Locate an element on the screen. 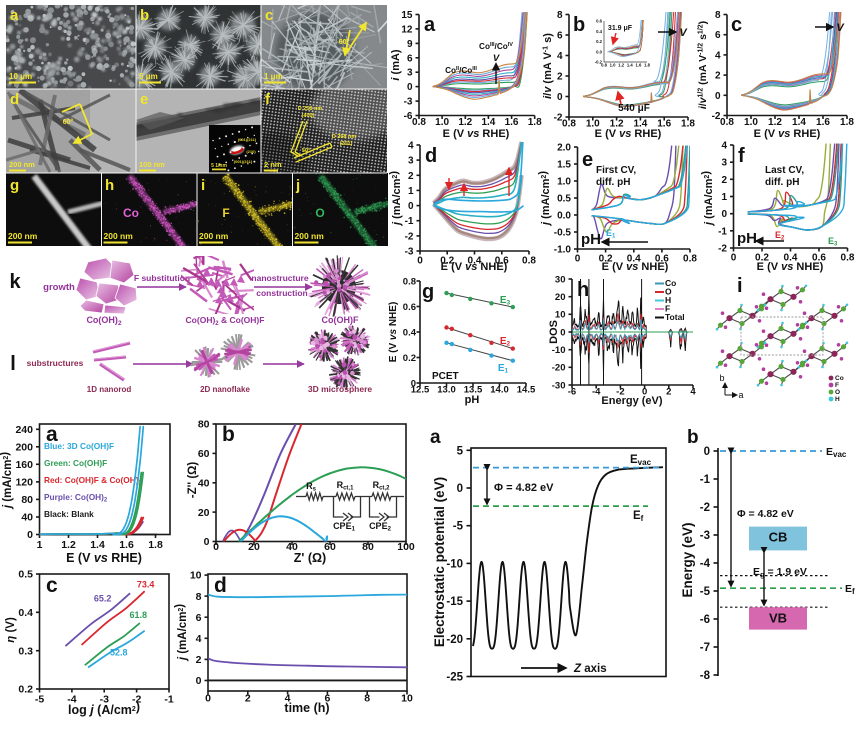 The image size is (858, 729). svg-text: -1.0 is located at coordinates (563, 250).